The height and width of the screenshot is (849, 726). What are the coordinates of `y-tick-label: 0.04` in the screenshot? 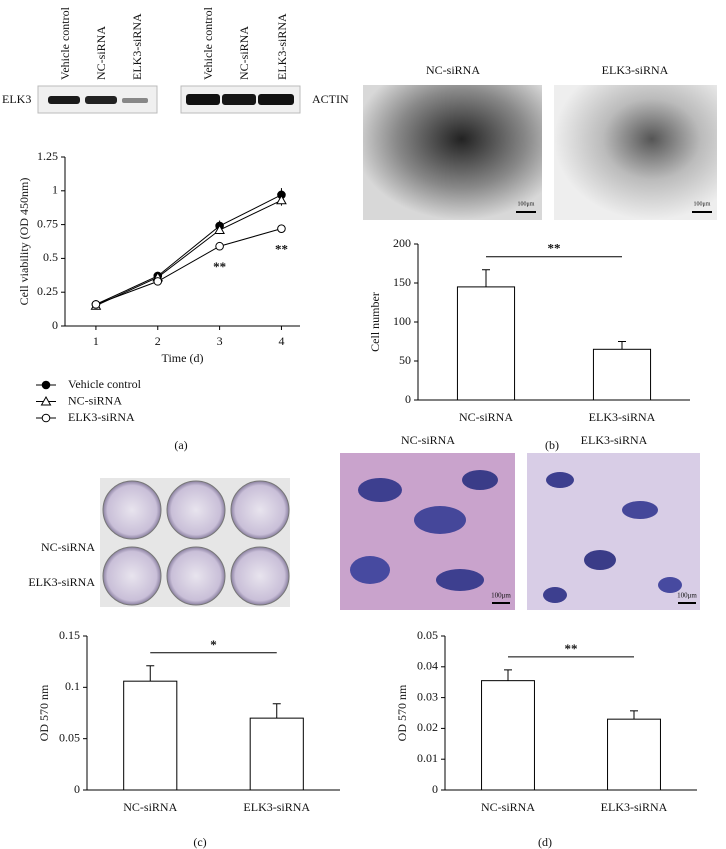 It's located at (427, 666).